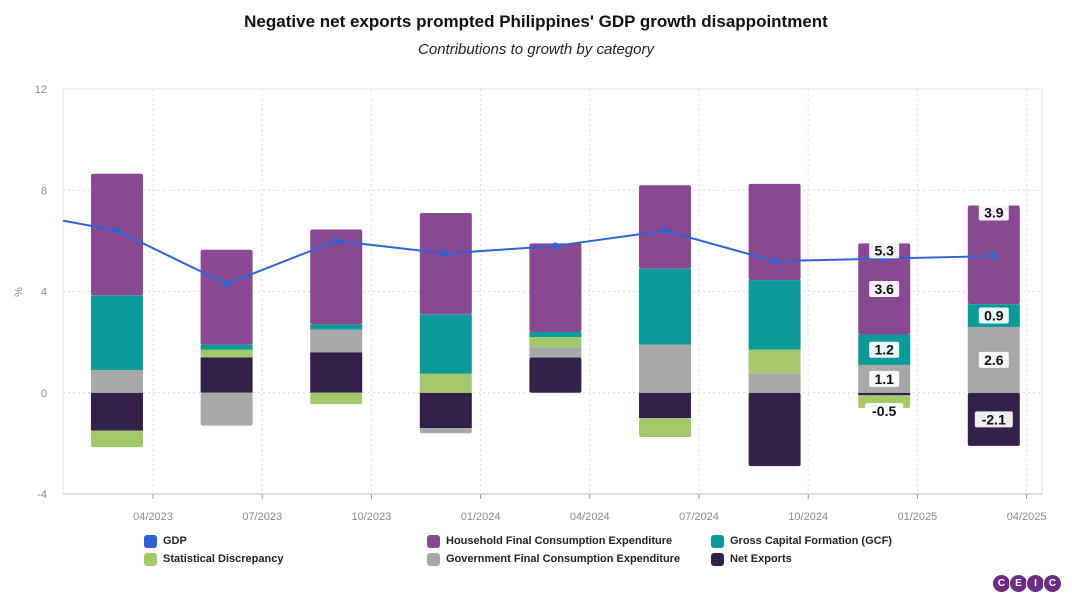 The height and width of the screenshot is (603, 1072). What do you see at coordinates (918, 517) in the screenshot?
I see `x-tick-label: 01/2025` at bounding box center [918, 517].